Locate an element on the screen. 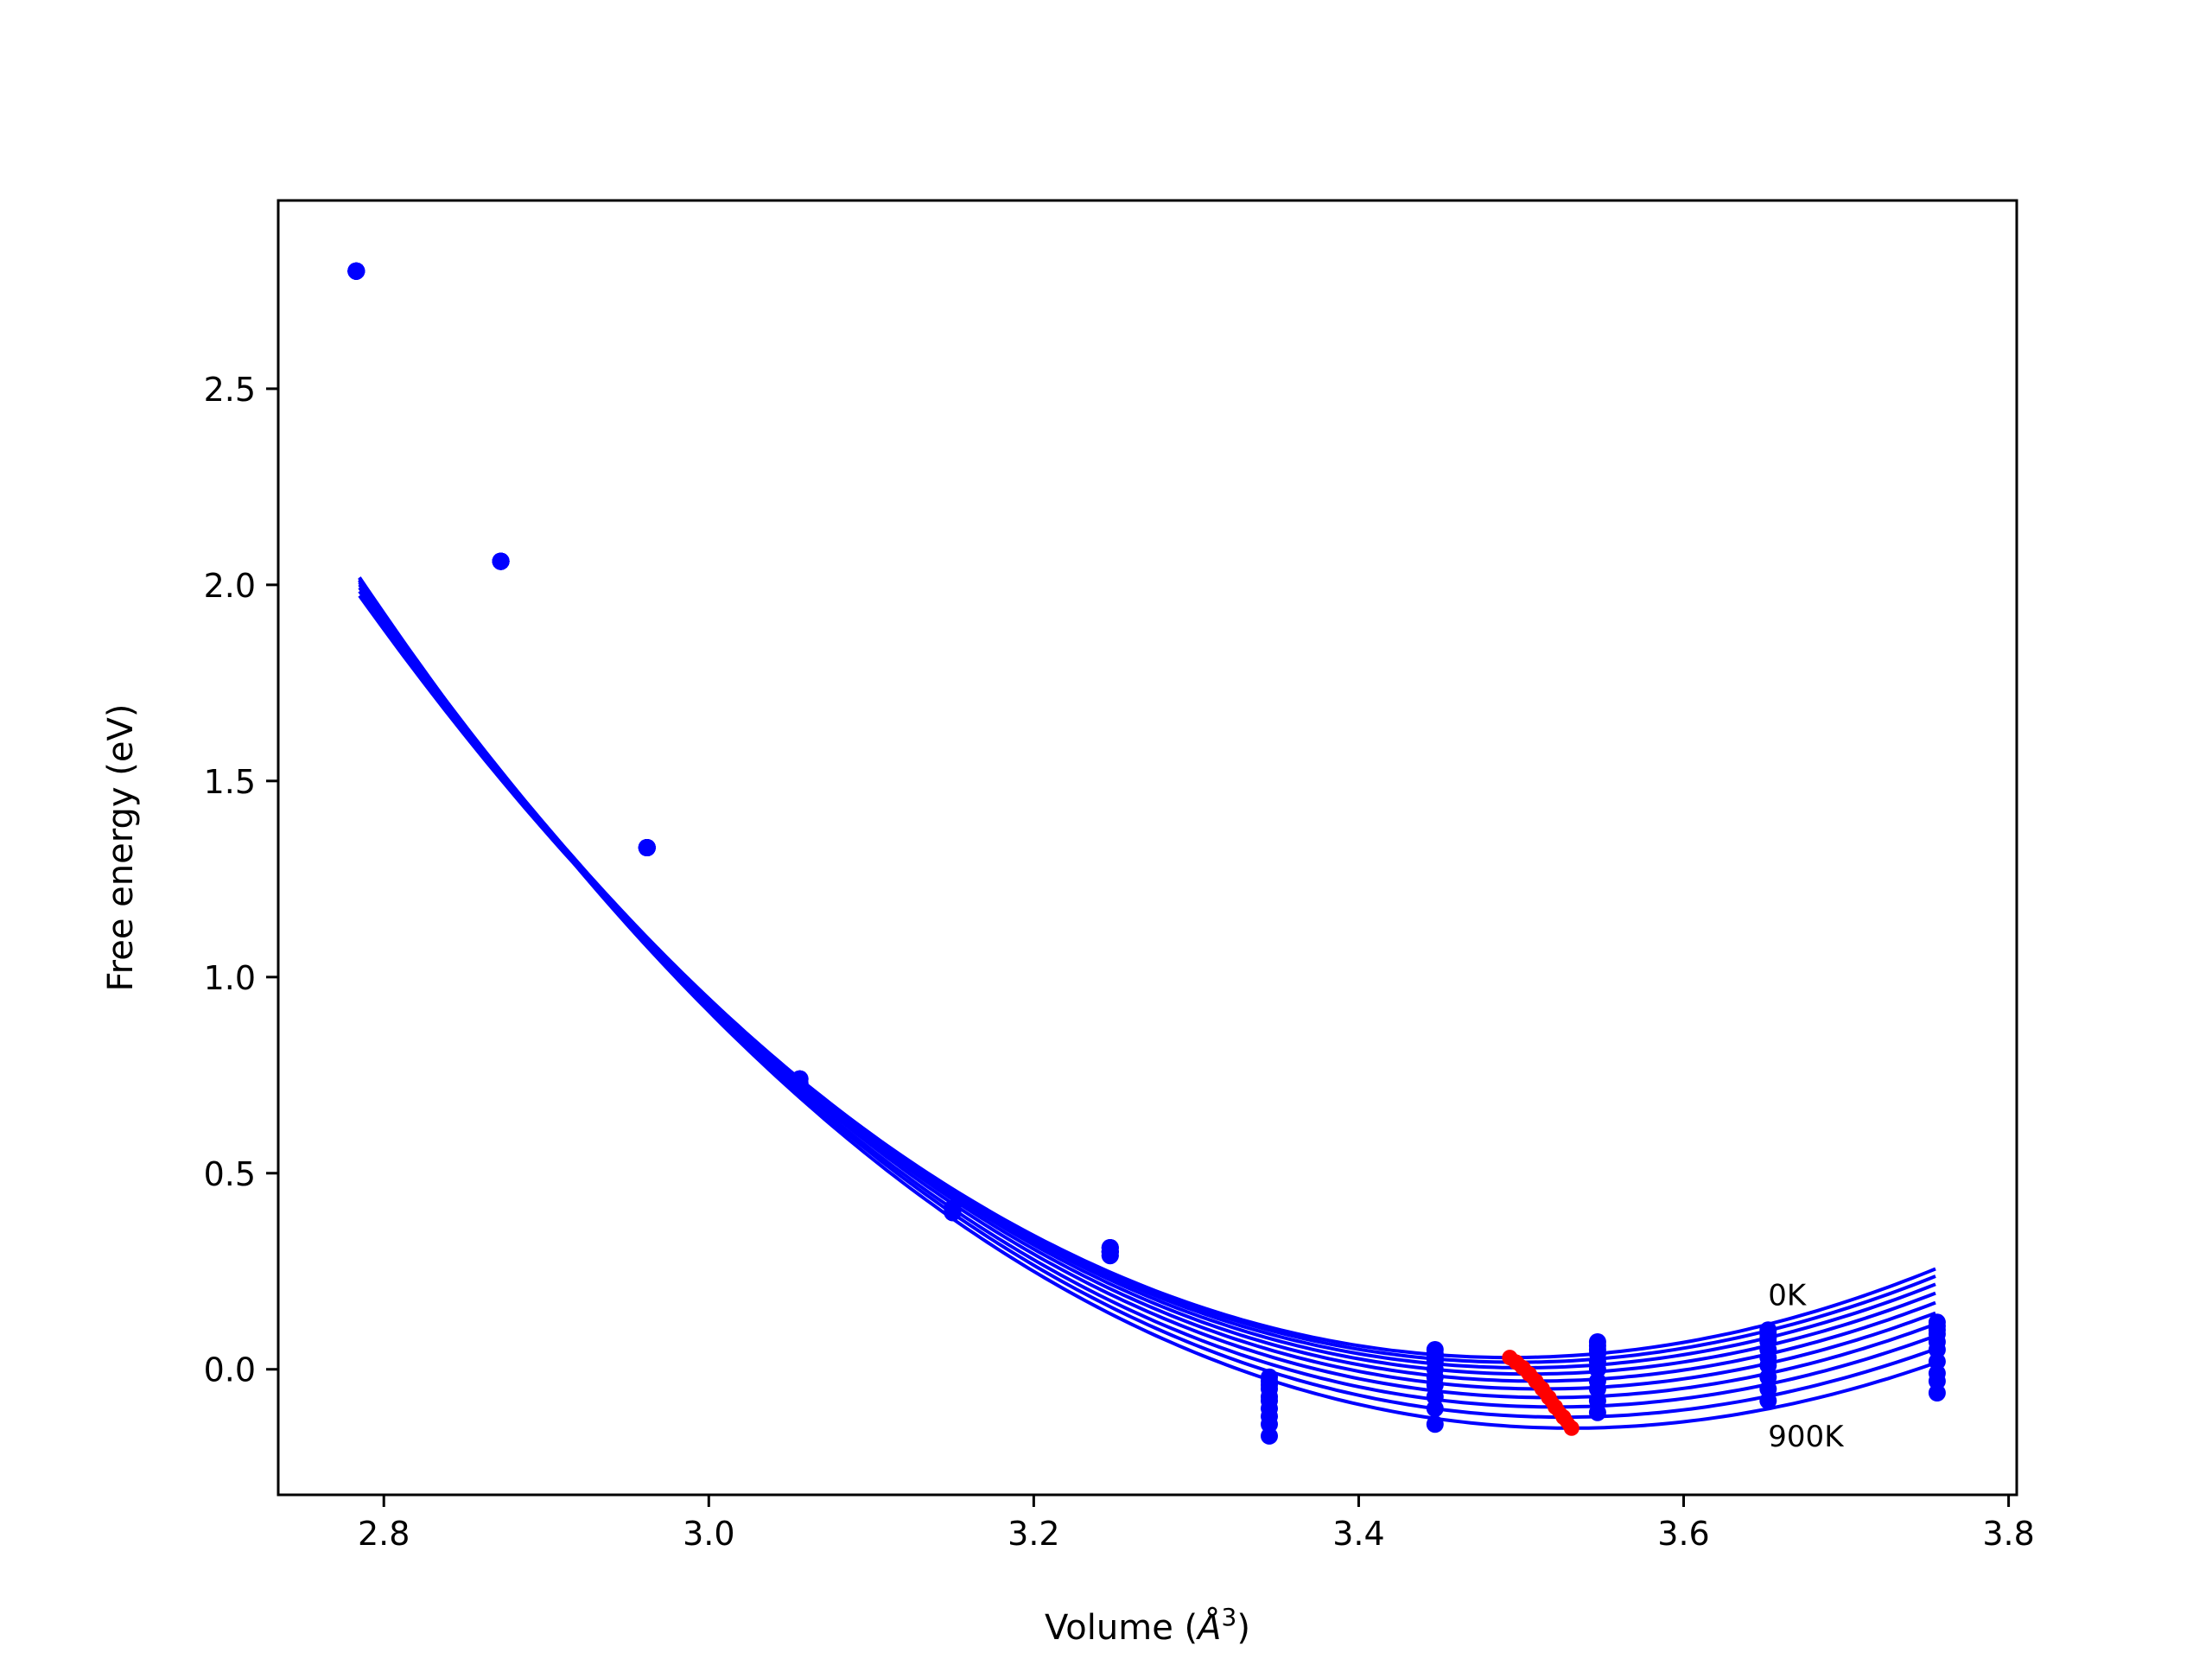  x-tick-label: 3.0 is located at coordinates (708, 1534).